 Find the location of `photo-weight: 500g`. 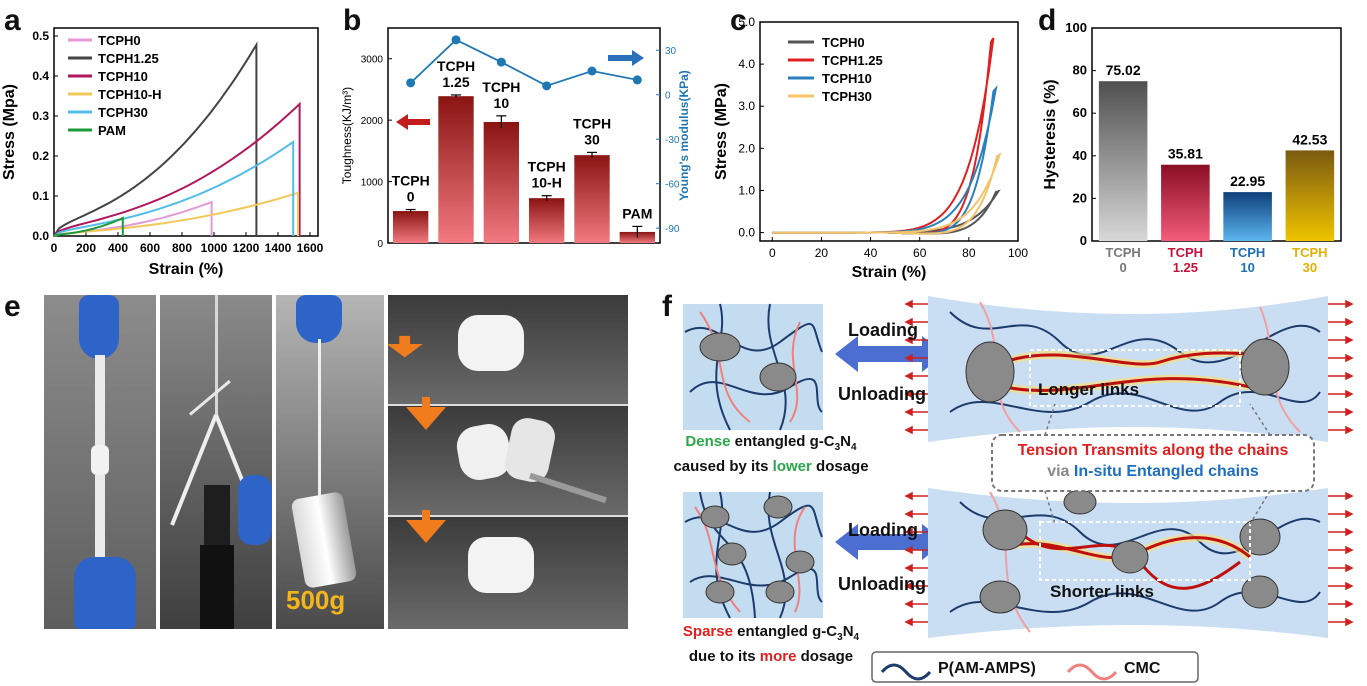

photo-weight: 500g is located at coordinates (330, 462).